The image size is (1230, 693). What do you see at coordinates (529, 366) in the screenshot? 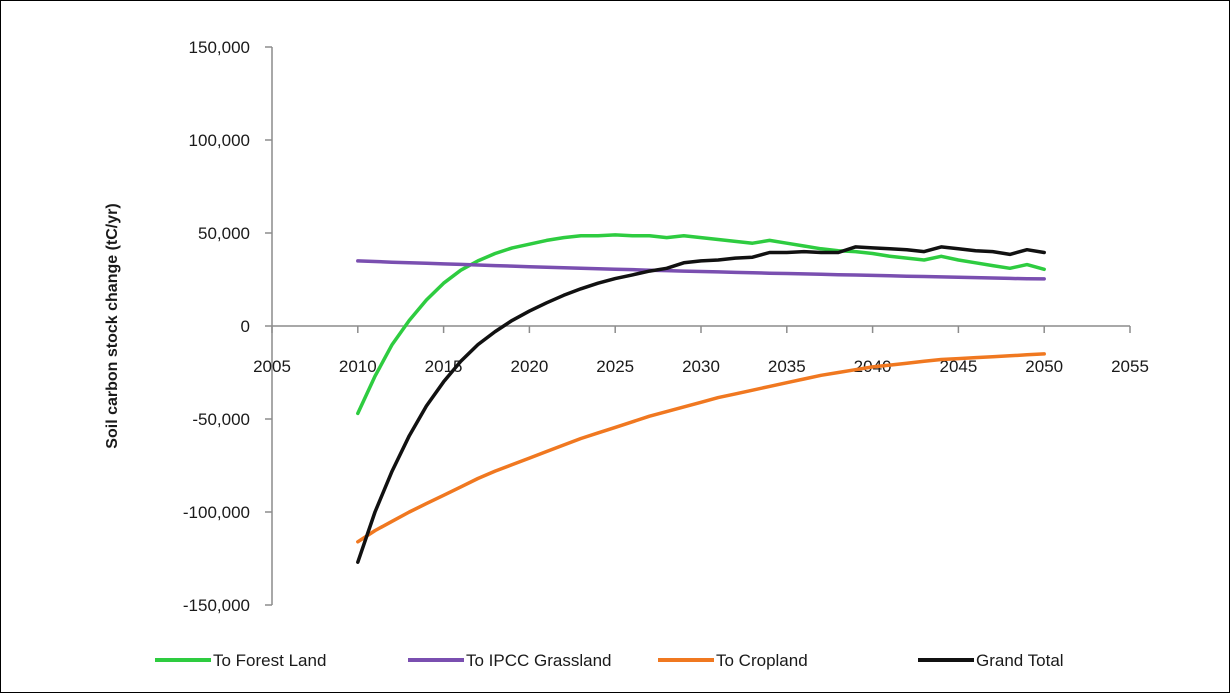
I see `x-tick-label: 2020` at bounding box center [529, 366].